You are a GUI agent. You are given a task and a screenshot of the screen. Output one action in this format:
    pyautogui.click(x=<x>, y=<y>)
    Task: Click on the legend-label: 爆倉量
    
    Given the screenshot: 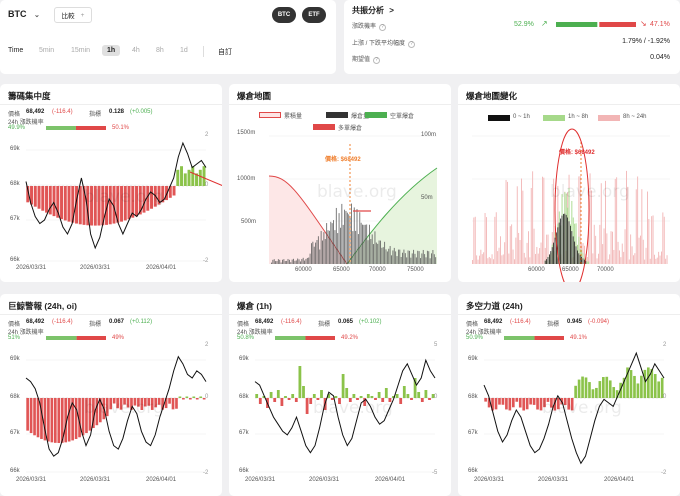 What is the action you would take?
    pyautogui.click(x=360, y=117)
    